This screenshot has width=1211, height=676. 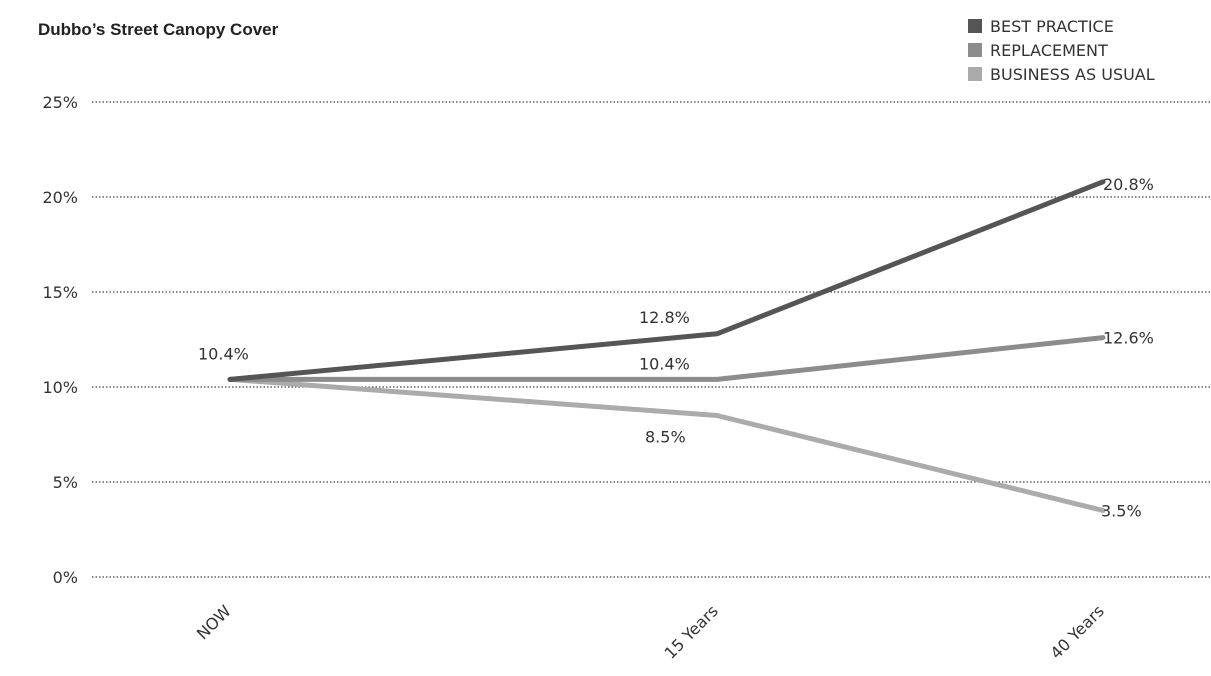 I want to click on series-line-replacement, so click(x=666, y=358).